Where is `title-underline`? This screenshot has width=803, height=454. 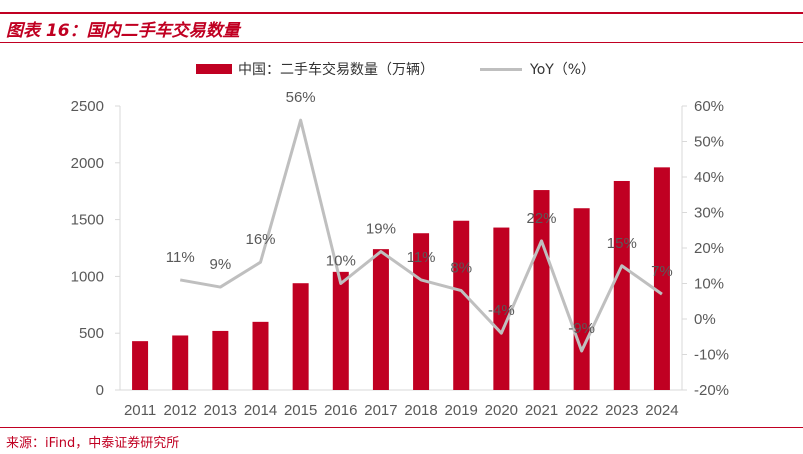
title-underline is located at coordinates (401, 42).